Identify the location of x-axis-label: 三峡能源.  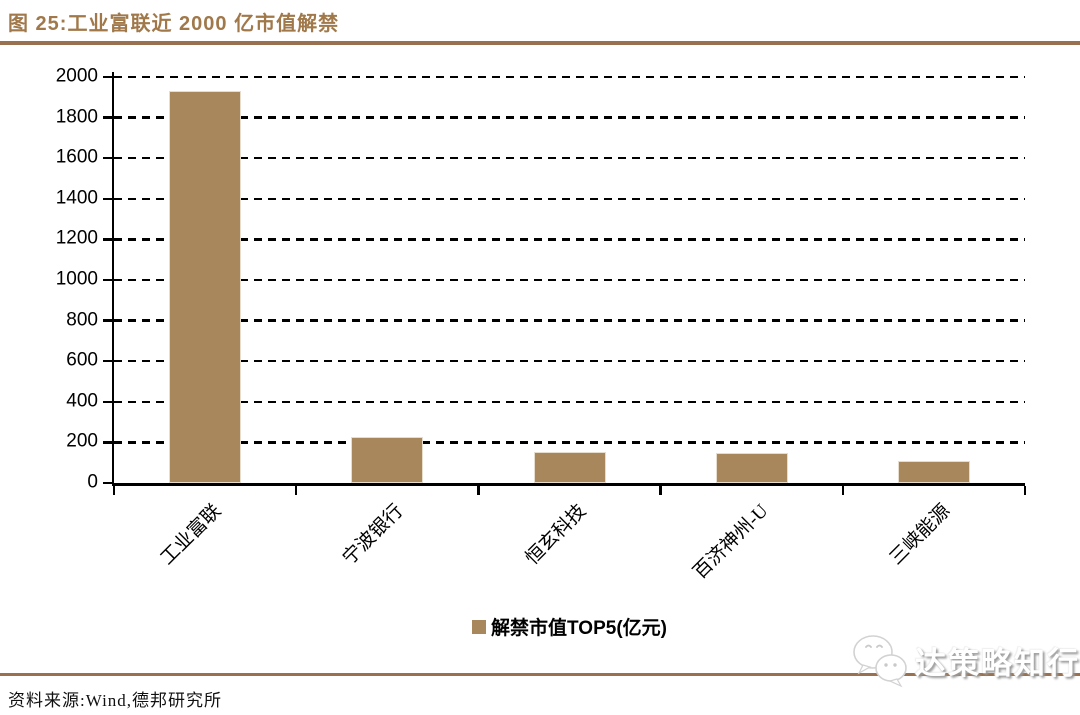
(920, 535).